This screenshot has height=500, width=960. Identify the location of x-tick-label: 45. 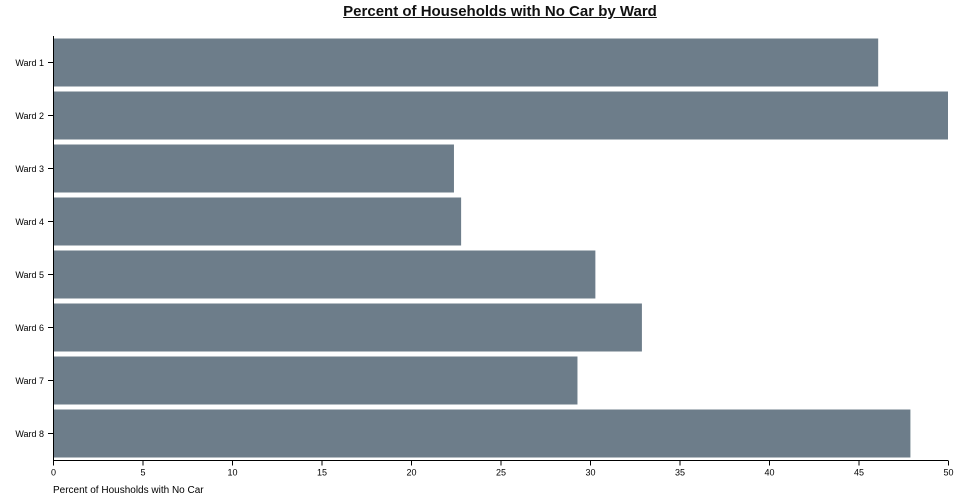
(859, 473).